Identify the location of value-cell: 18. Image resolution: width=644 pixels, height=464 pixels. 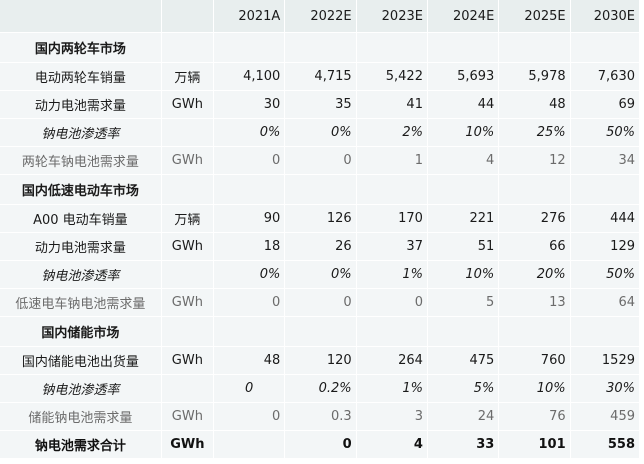
(249, 247).